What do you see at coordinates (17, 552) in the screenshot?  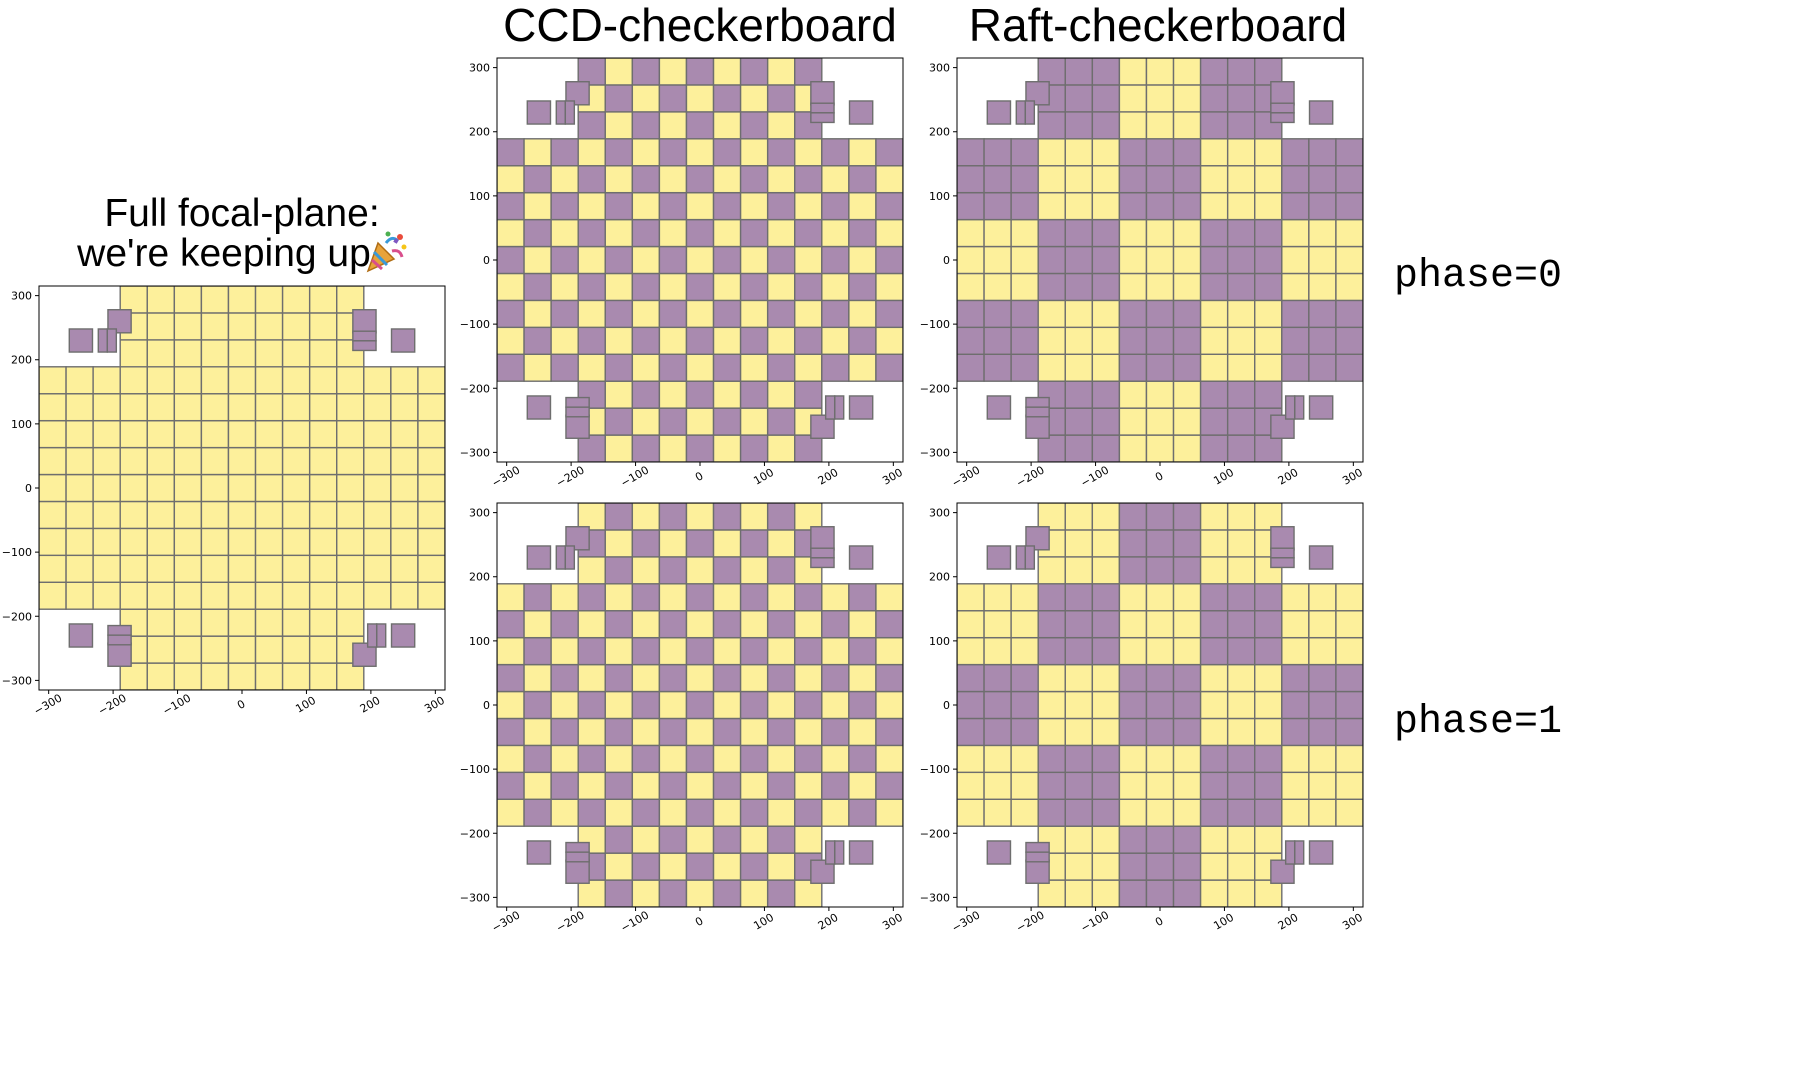 I see `y-tick-label: −100` at bounding box center [17, 552].